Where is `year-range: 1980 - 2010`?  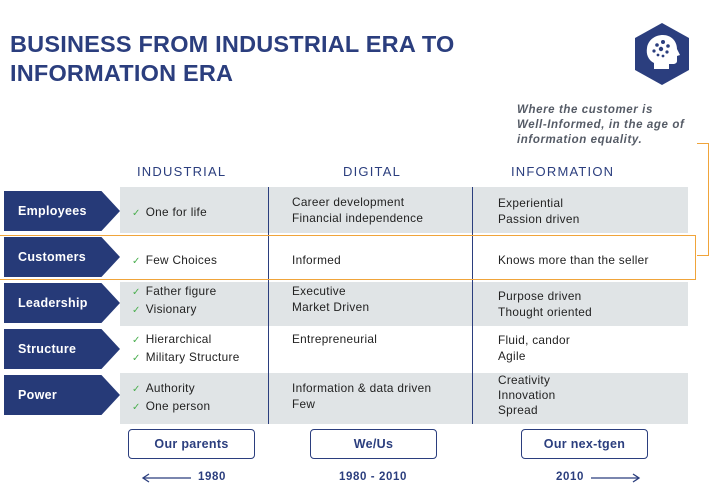 year-range: 1980 - 2010 is located at coordinates (373, 477).